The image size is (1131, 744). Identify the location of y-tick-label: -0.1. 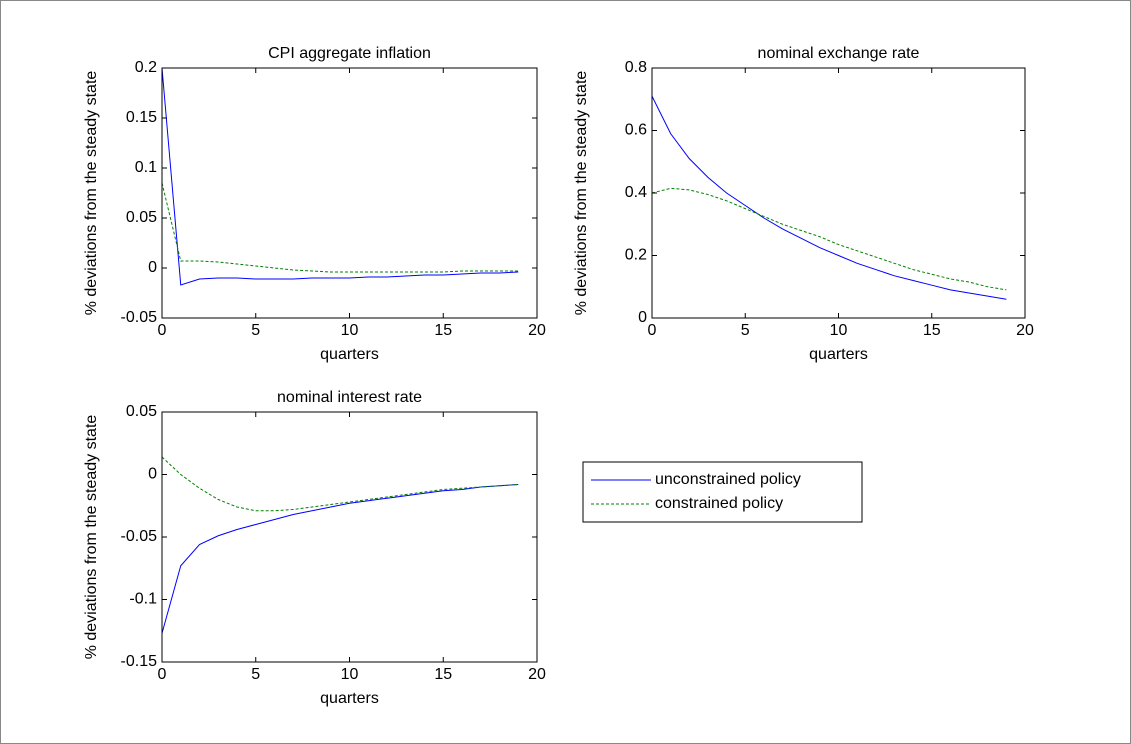
(143, 599).